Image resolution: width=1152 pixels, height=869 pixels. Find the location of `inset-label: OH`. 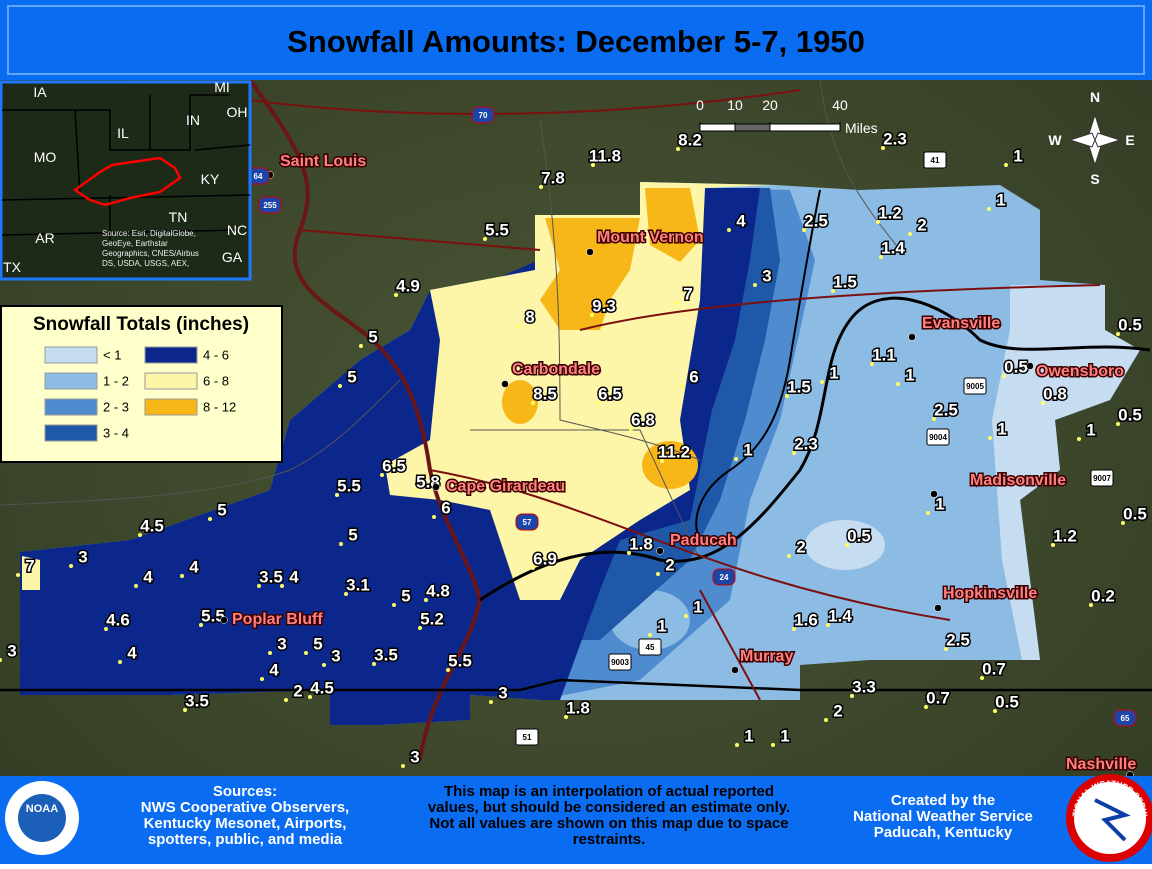

inset-label: OH is located at coordinates (237, 112).